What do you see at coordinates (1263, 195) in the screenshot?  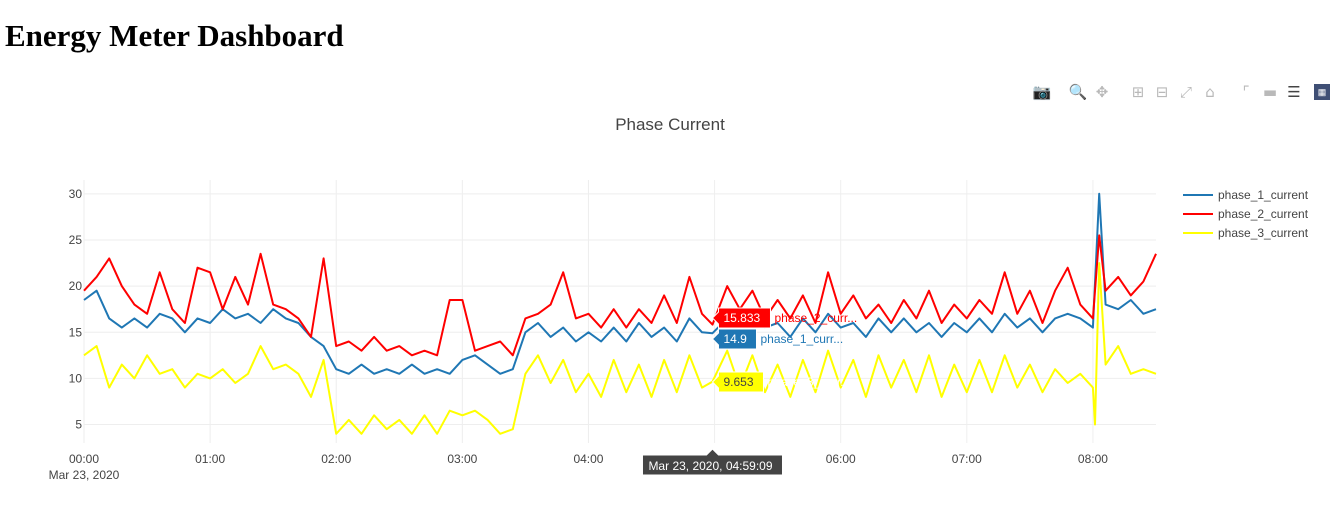 I see `legend-label: phase_1_current` at bounding box center [1263, 195].